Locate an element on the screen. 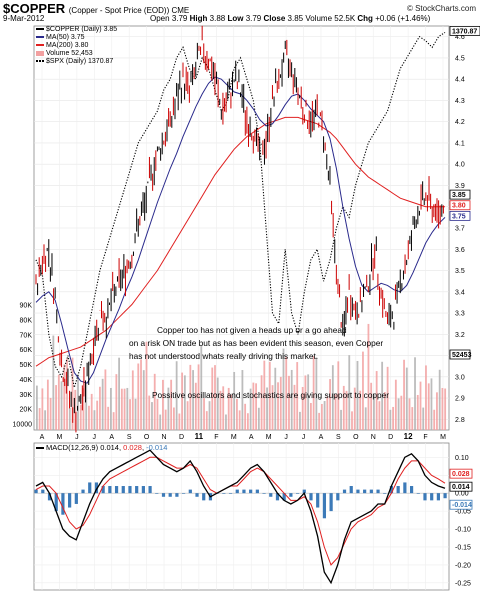 This screenshot has height=600, width=480. price-tick-label: 3.3 is located at coordinates (460, 314).